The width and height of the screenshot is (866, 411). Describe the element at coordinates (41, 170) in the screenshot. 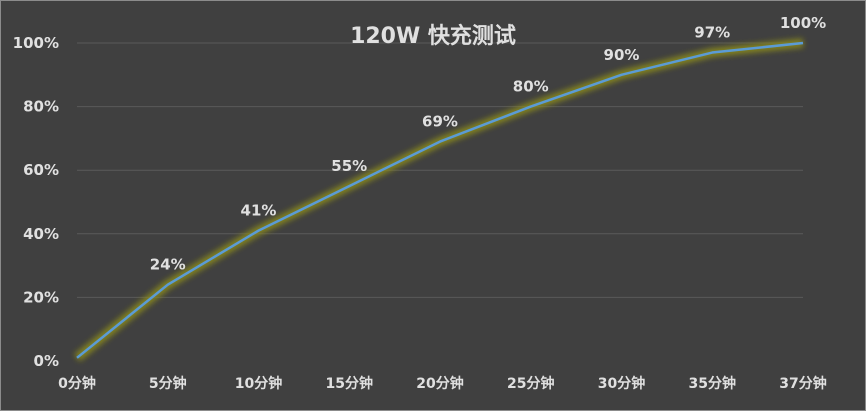

I see `y-tick-label: 60%` at that location.